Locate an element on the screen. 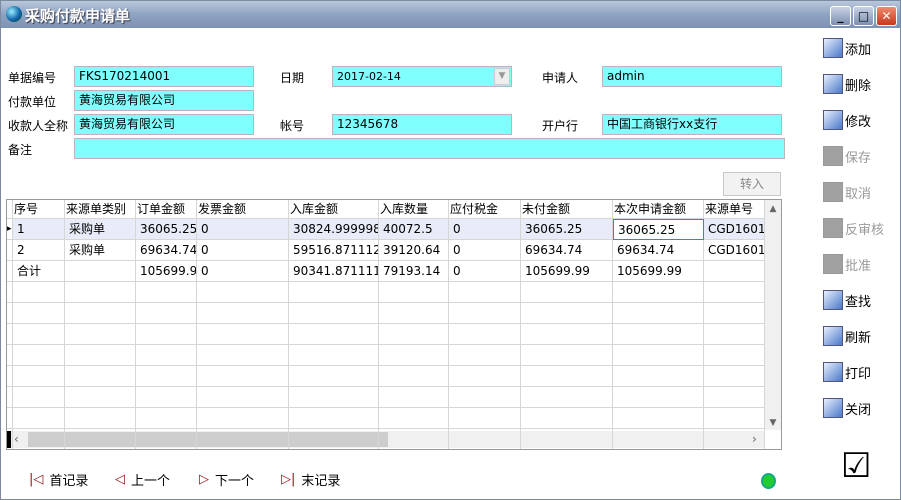 The image size is (901, 500). toolbar-printer-button: 打印 is located at coordinates (847, 372).